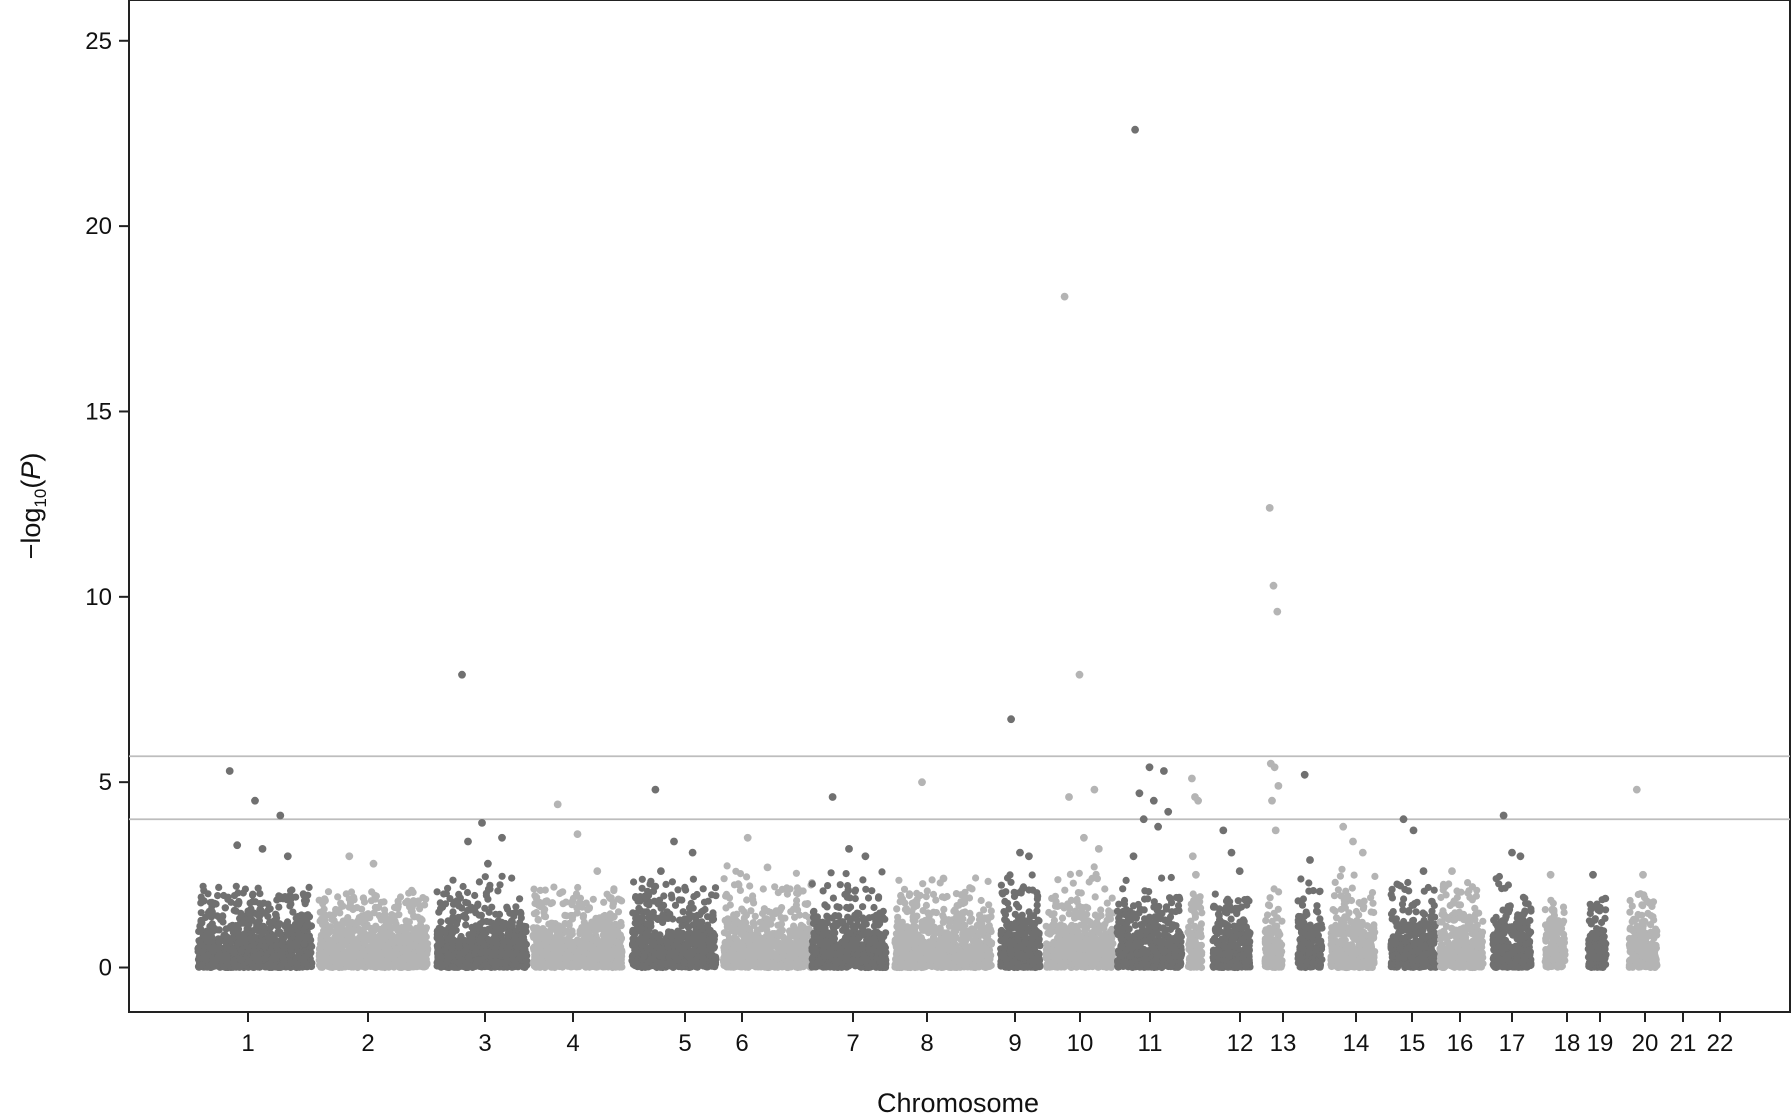 The height and width of the screenshot is (1117, 1791). What do you see at coordinates (959, 788) in the screenshot?
I see `threshold-lines` at bounding box center [959, 788].